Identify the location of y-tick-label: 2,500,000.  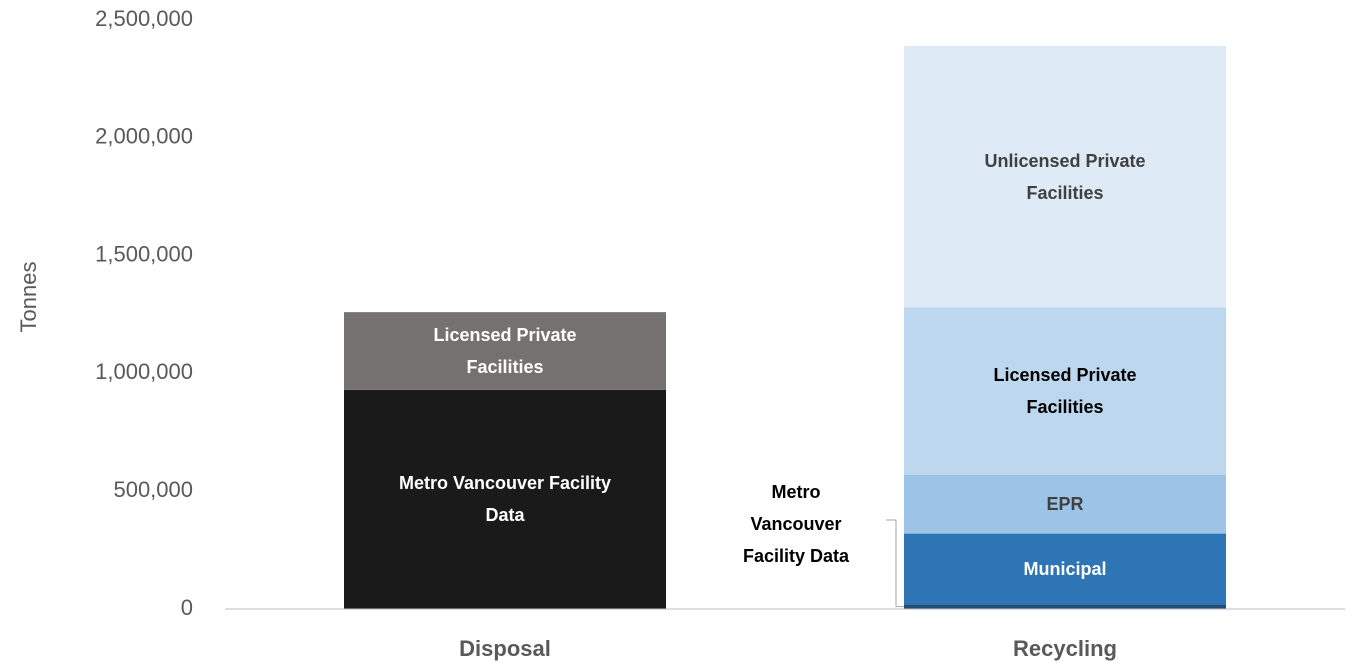
(144, 18).